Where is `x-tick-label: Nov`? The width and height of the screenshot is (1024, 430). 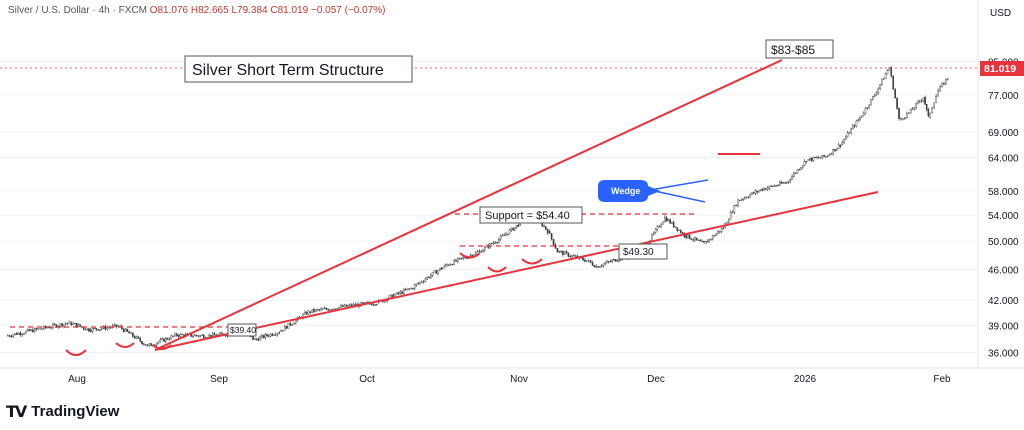
x-tick-label: Nov is located at coordinates (519, 379).